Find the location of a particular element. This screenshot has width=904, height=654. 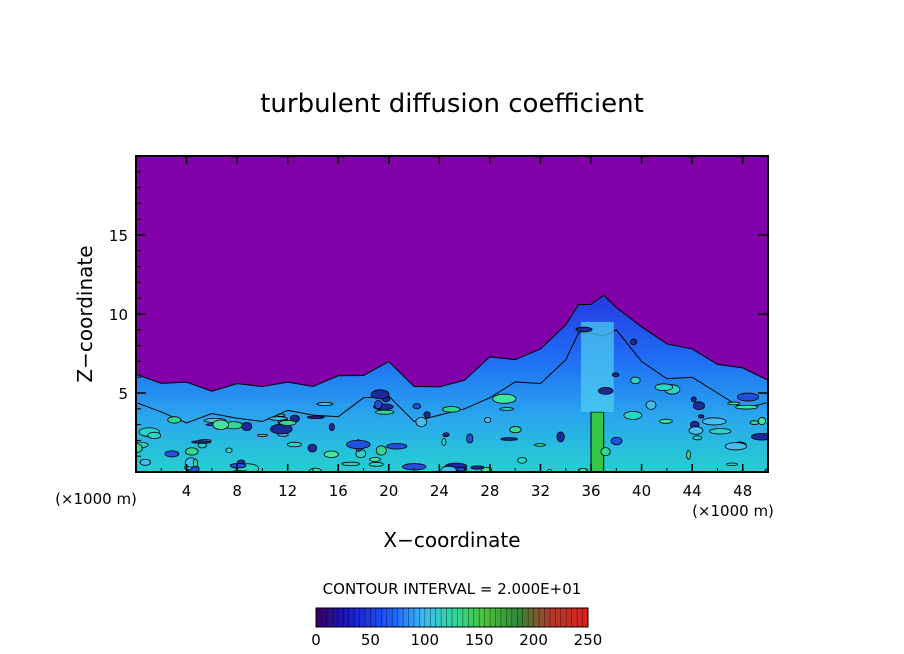

y-tick-label: 15 is located at coordinates (118, 236).